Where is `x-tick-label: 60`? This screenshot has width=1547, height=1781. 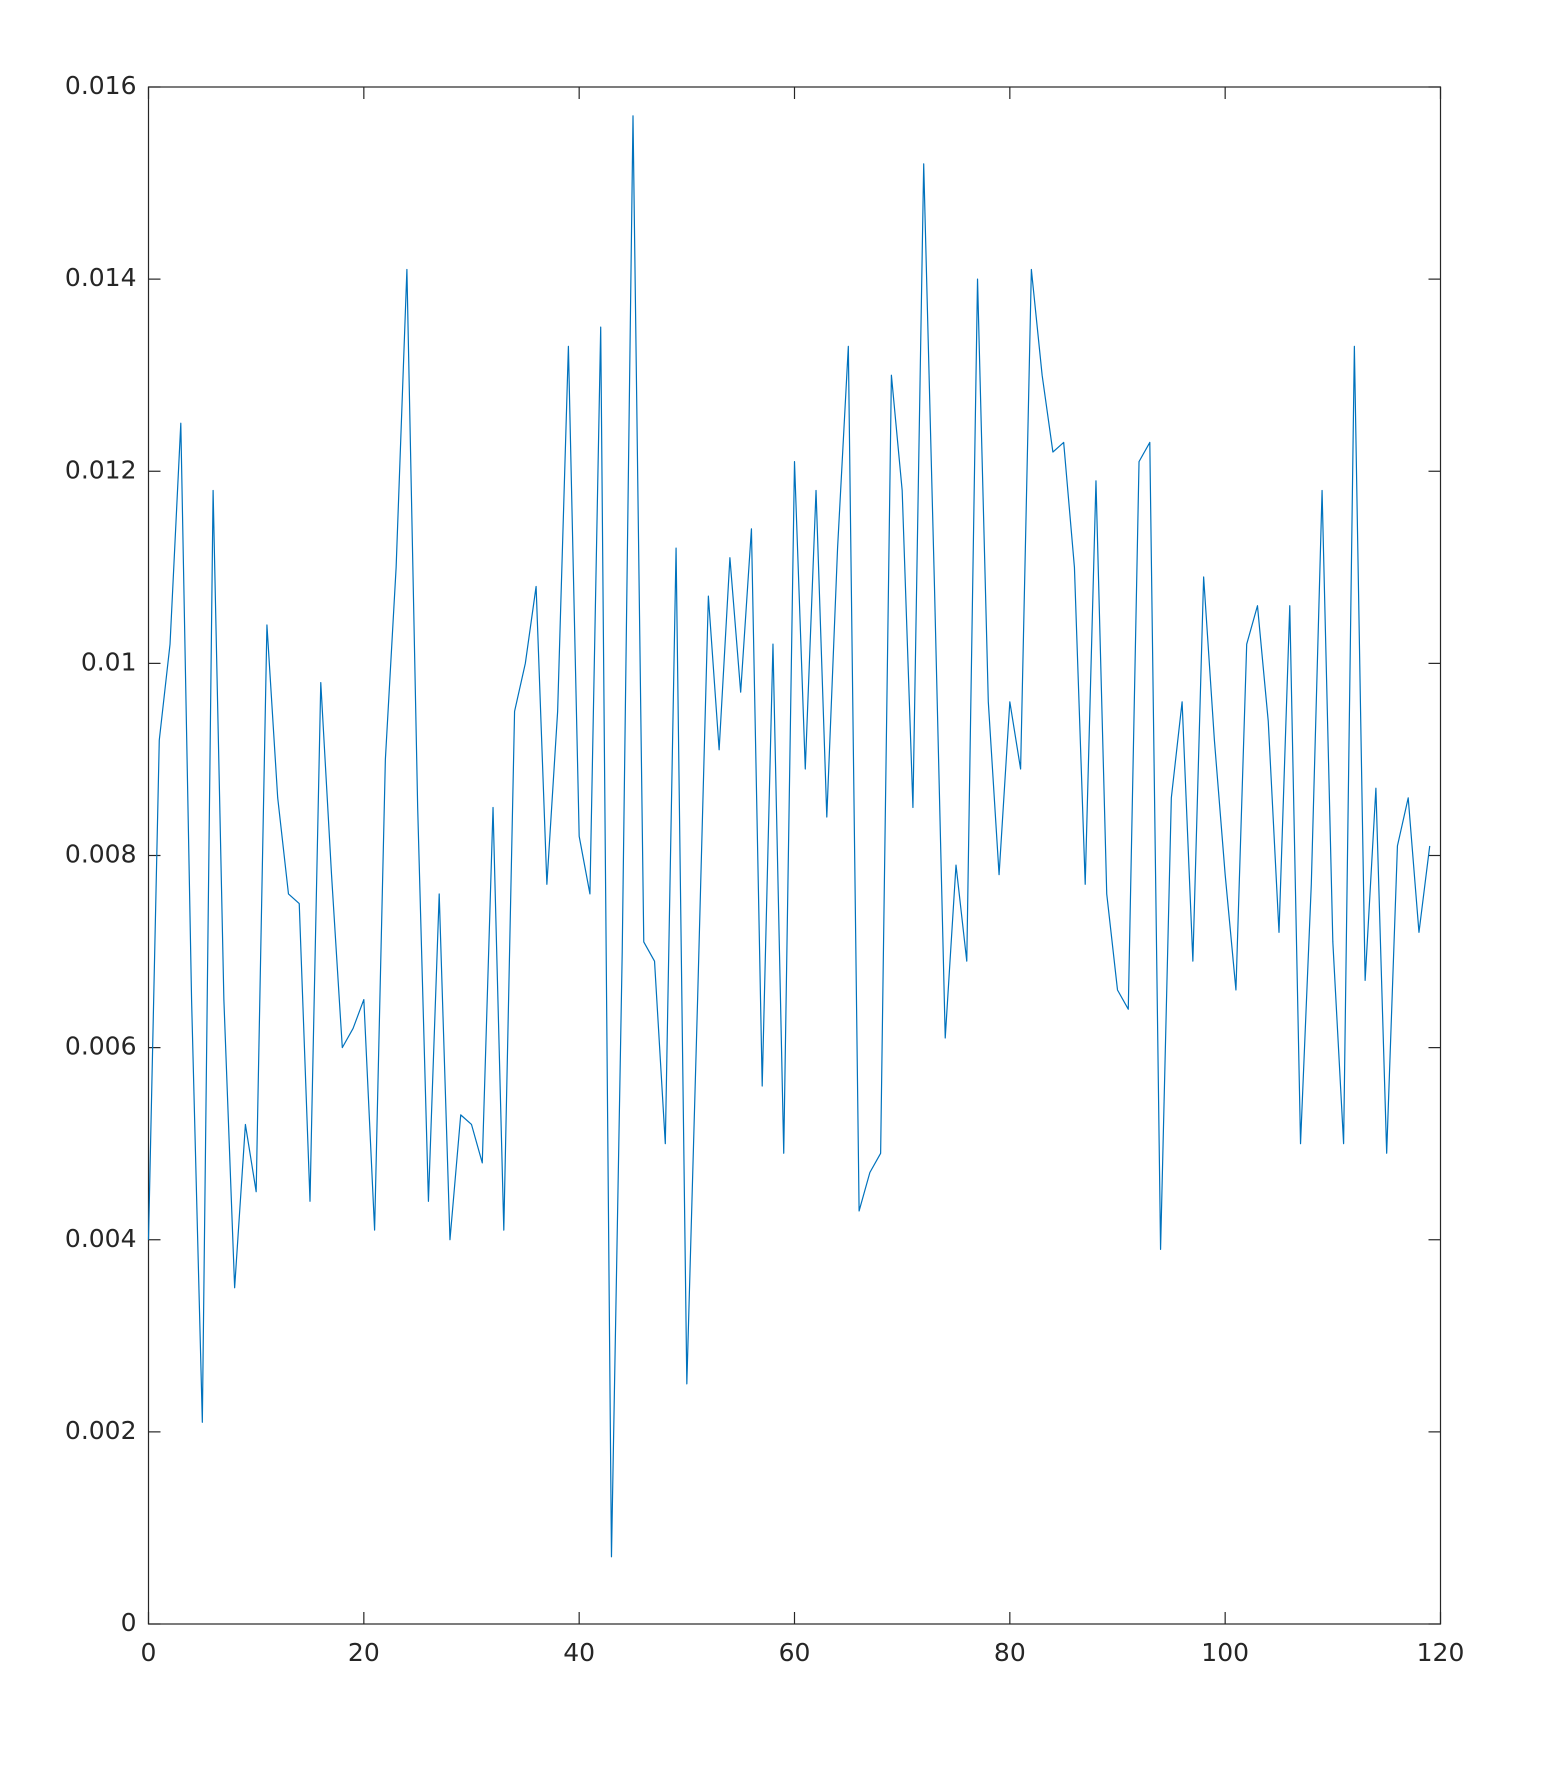
x-tick-label: 60 is located at coordinates (795, 1652).